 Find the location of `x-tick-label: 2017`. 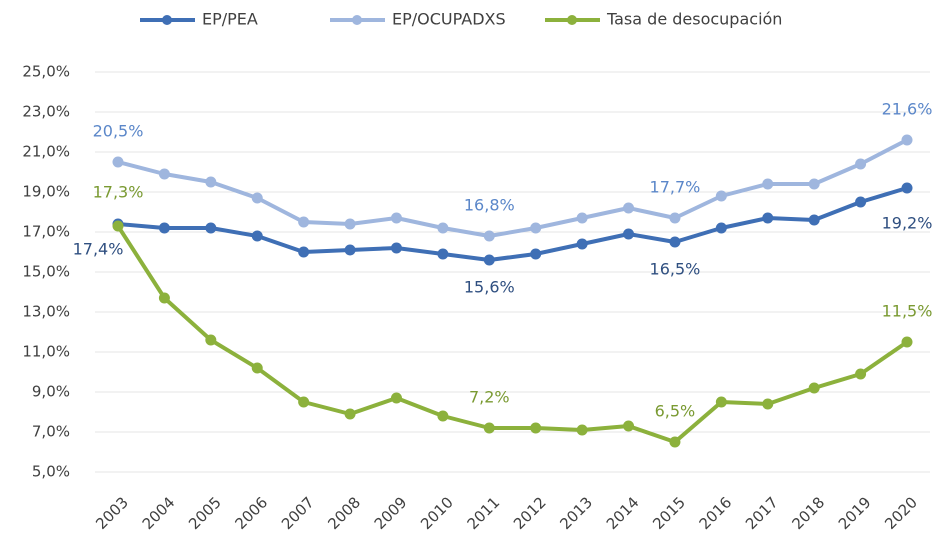

x-tick-label: 2017 is located at coordinates (762, 513).